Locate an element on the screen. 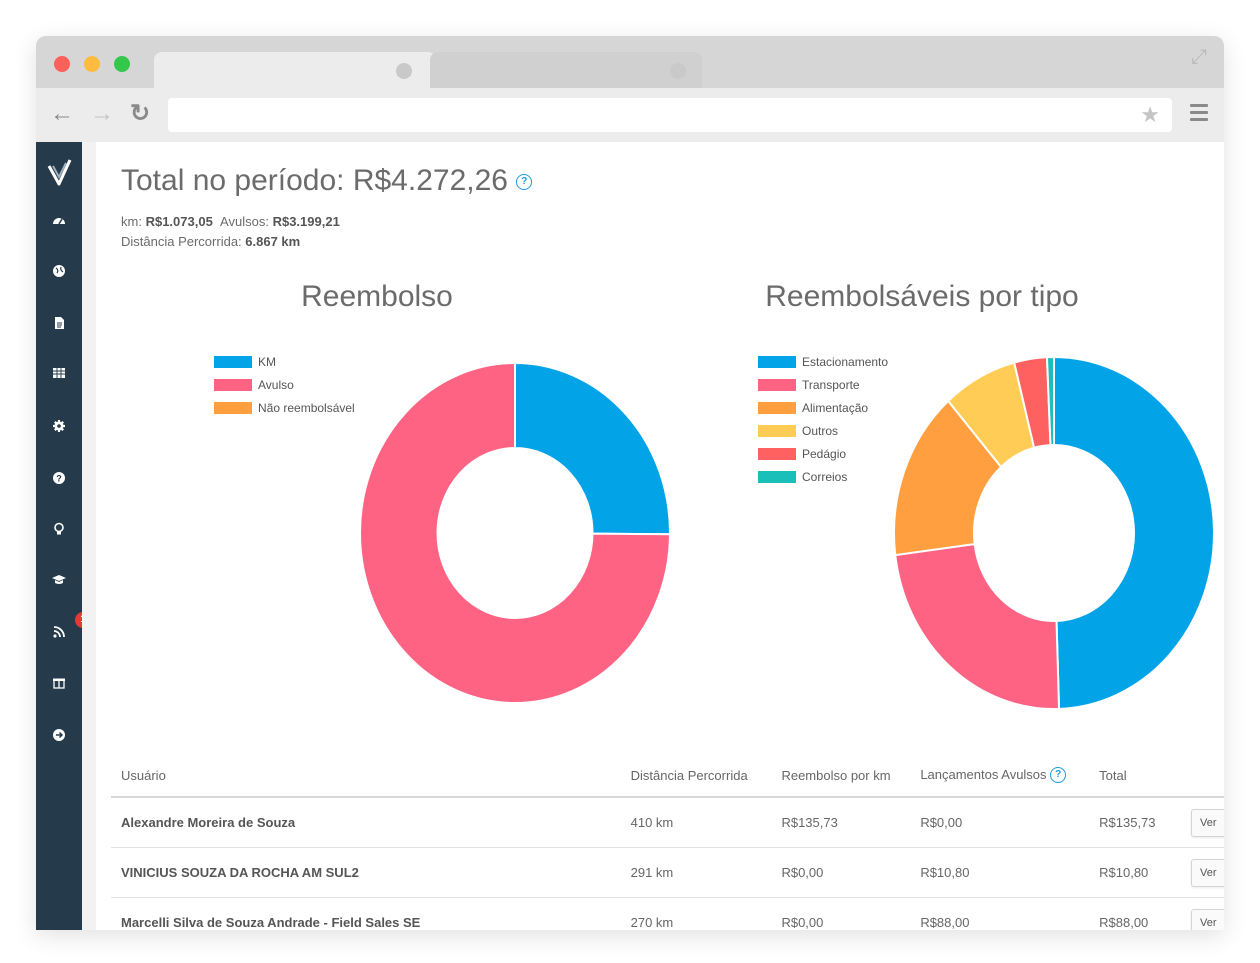  logout-icon is located at coordinates (59, 735).